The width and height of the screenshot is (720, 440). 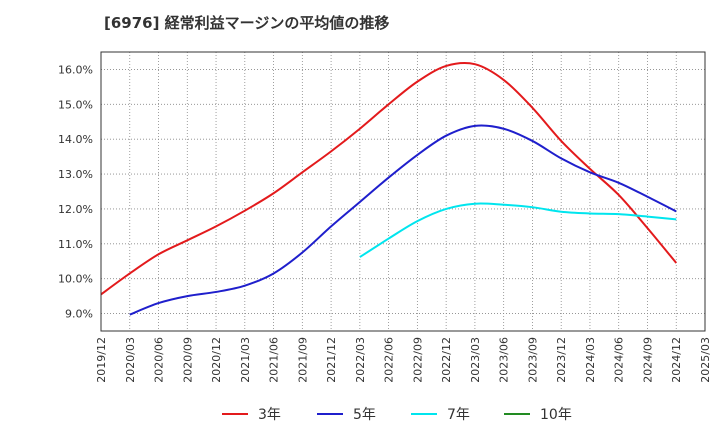 What do you see at coordinates (130, 360) in the screenshot?
I see `x-tick-label: 2020/03` at bounding box center [130, 360].